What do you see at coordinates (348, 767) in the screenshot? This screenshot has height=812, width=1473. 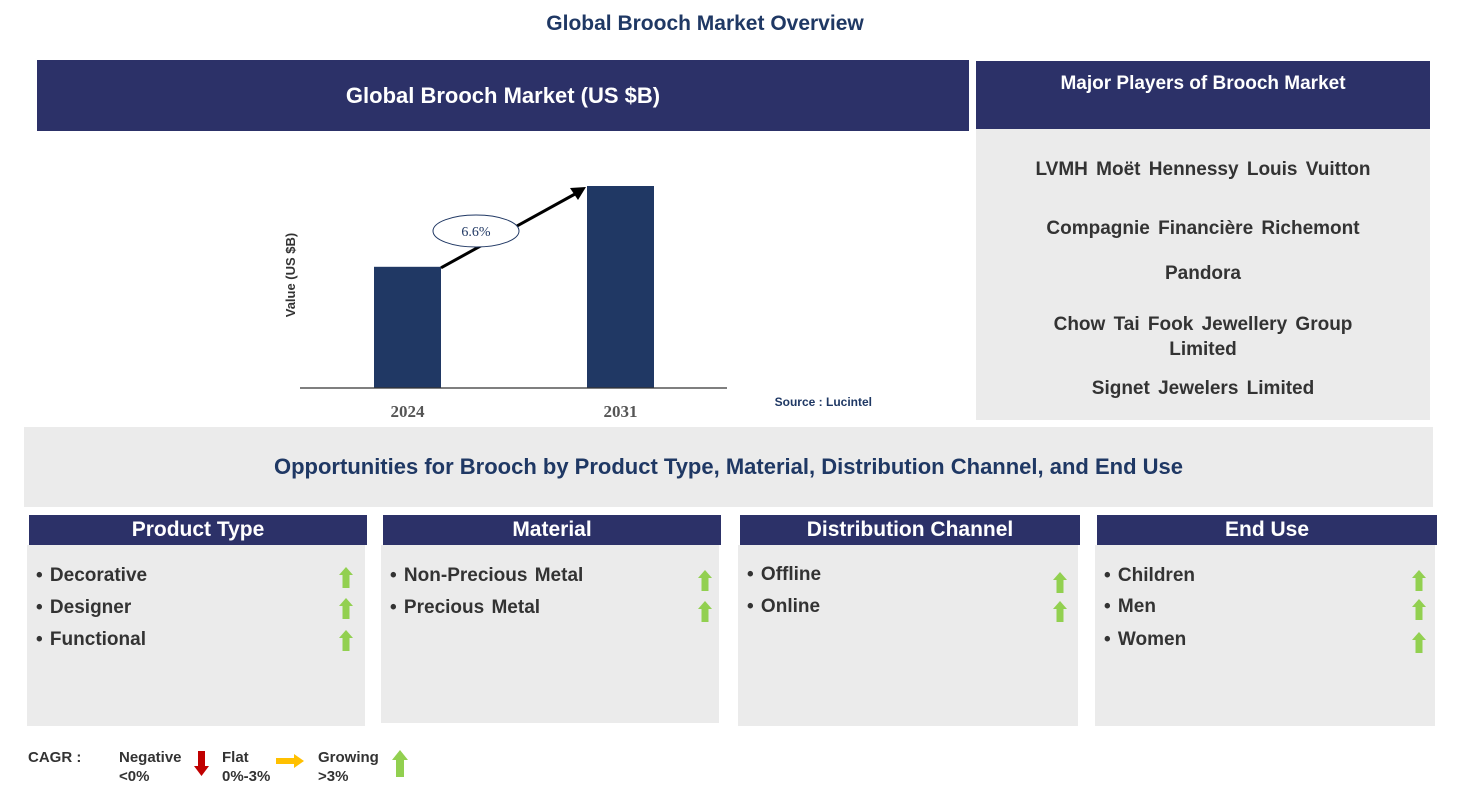 I see `legend-growing: Growing >3%` at bounding box center [348, 767].